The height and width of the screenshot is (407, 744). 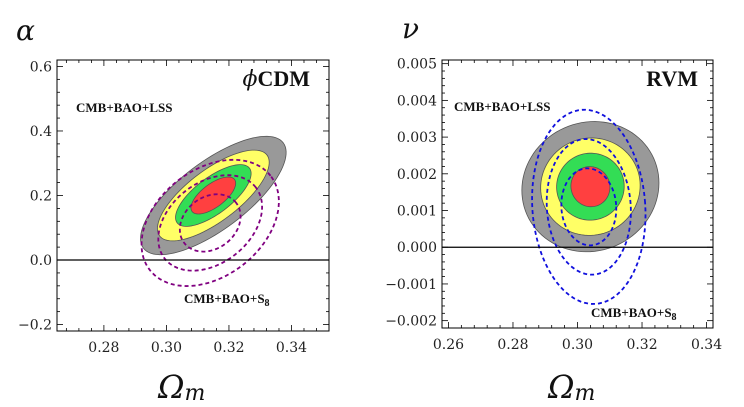 What do you see at coordinates (417, 212) in the screenshot?
I see `y-tick-label: 0.001` at bounding box center [417, 212].